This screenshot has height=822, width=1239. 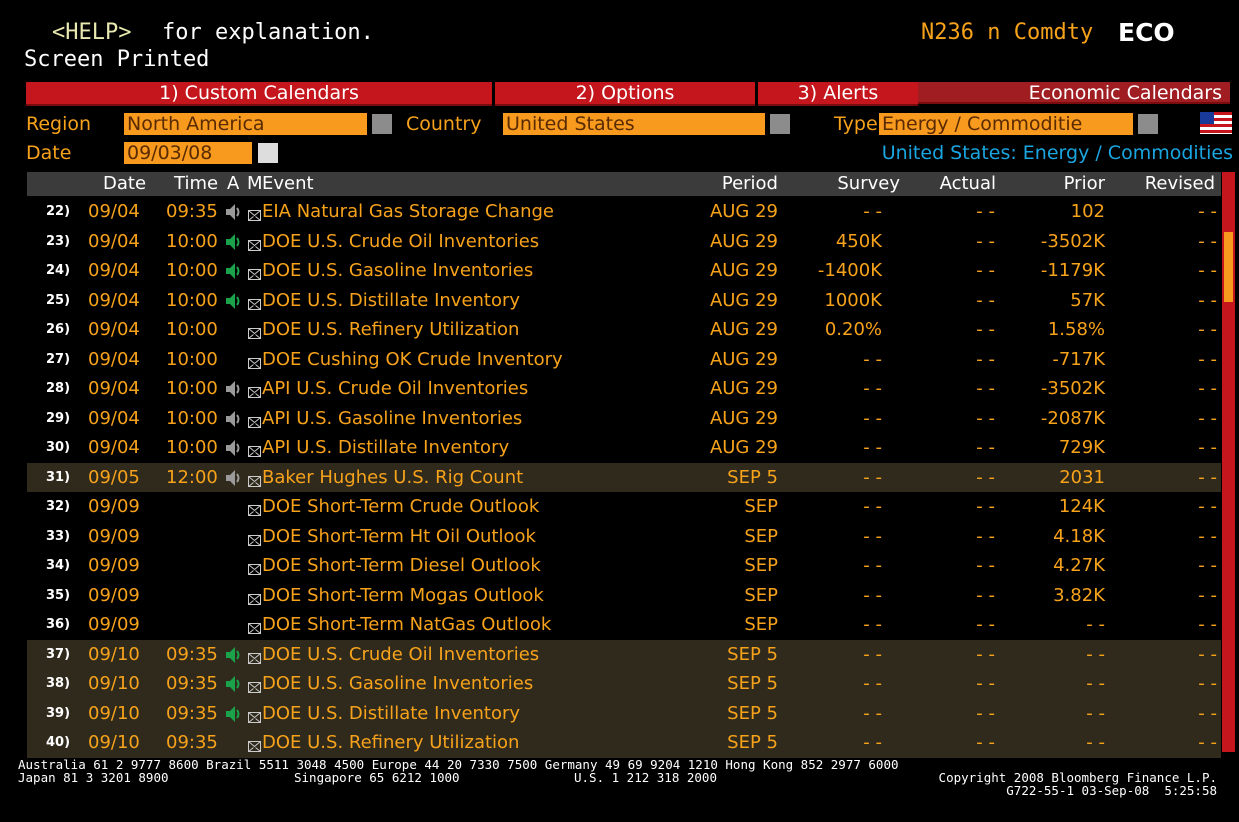 What do you see at coordinates (259, 94) in the screenshot?
I see `tab: 1) Custom Calendars` at bounding box center [259, 94].